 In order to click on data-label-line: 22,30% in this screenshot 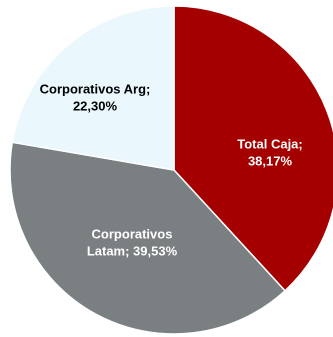, I will do `click(95, 106)`.